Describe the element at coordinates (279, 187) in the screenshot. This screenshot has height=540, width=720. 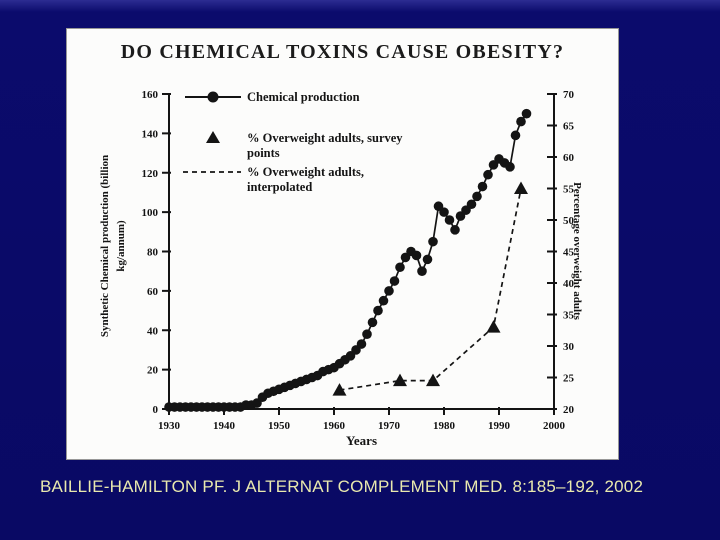
I see `svg-text: interpolated` at that location.